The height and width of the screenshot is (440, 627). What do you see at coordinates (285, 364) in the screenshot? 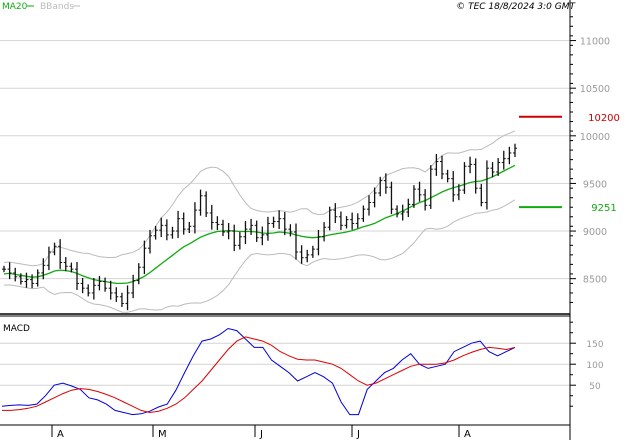
I see `macd-grid` at bounding box center [285, 364].